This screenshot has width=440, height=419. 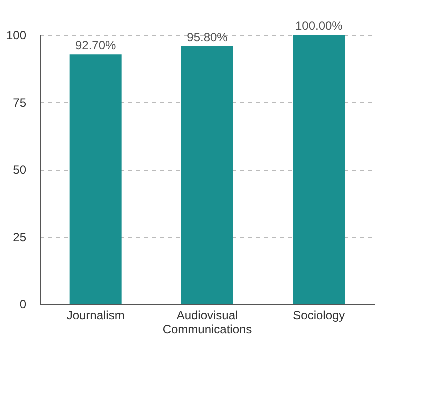 I want to click on y-tick-label: 50, so click(x=20, y=170).